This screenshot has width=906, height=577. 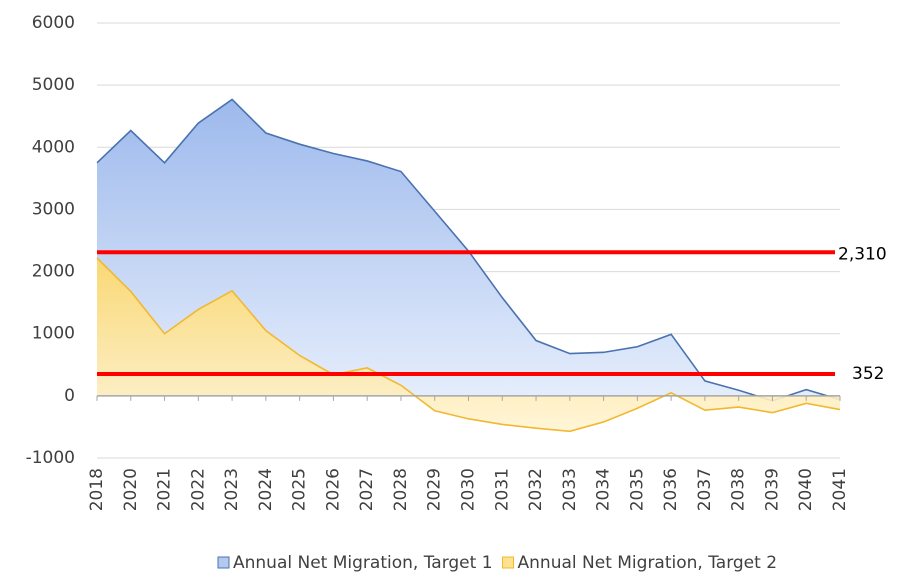 What do you see at coordinates (53, 209) in the screenshot?
I see `y-tick-label: 3000` at bounding box center [53, 209].